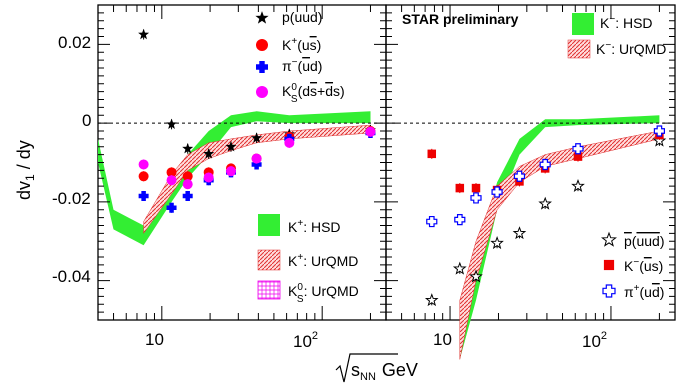  Describe the element at coordinates (234, 178) in the screenshot. I see `kplus_hsd-band` at that location.